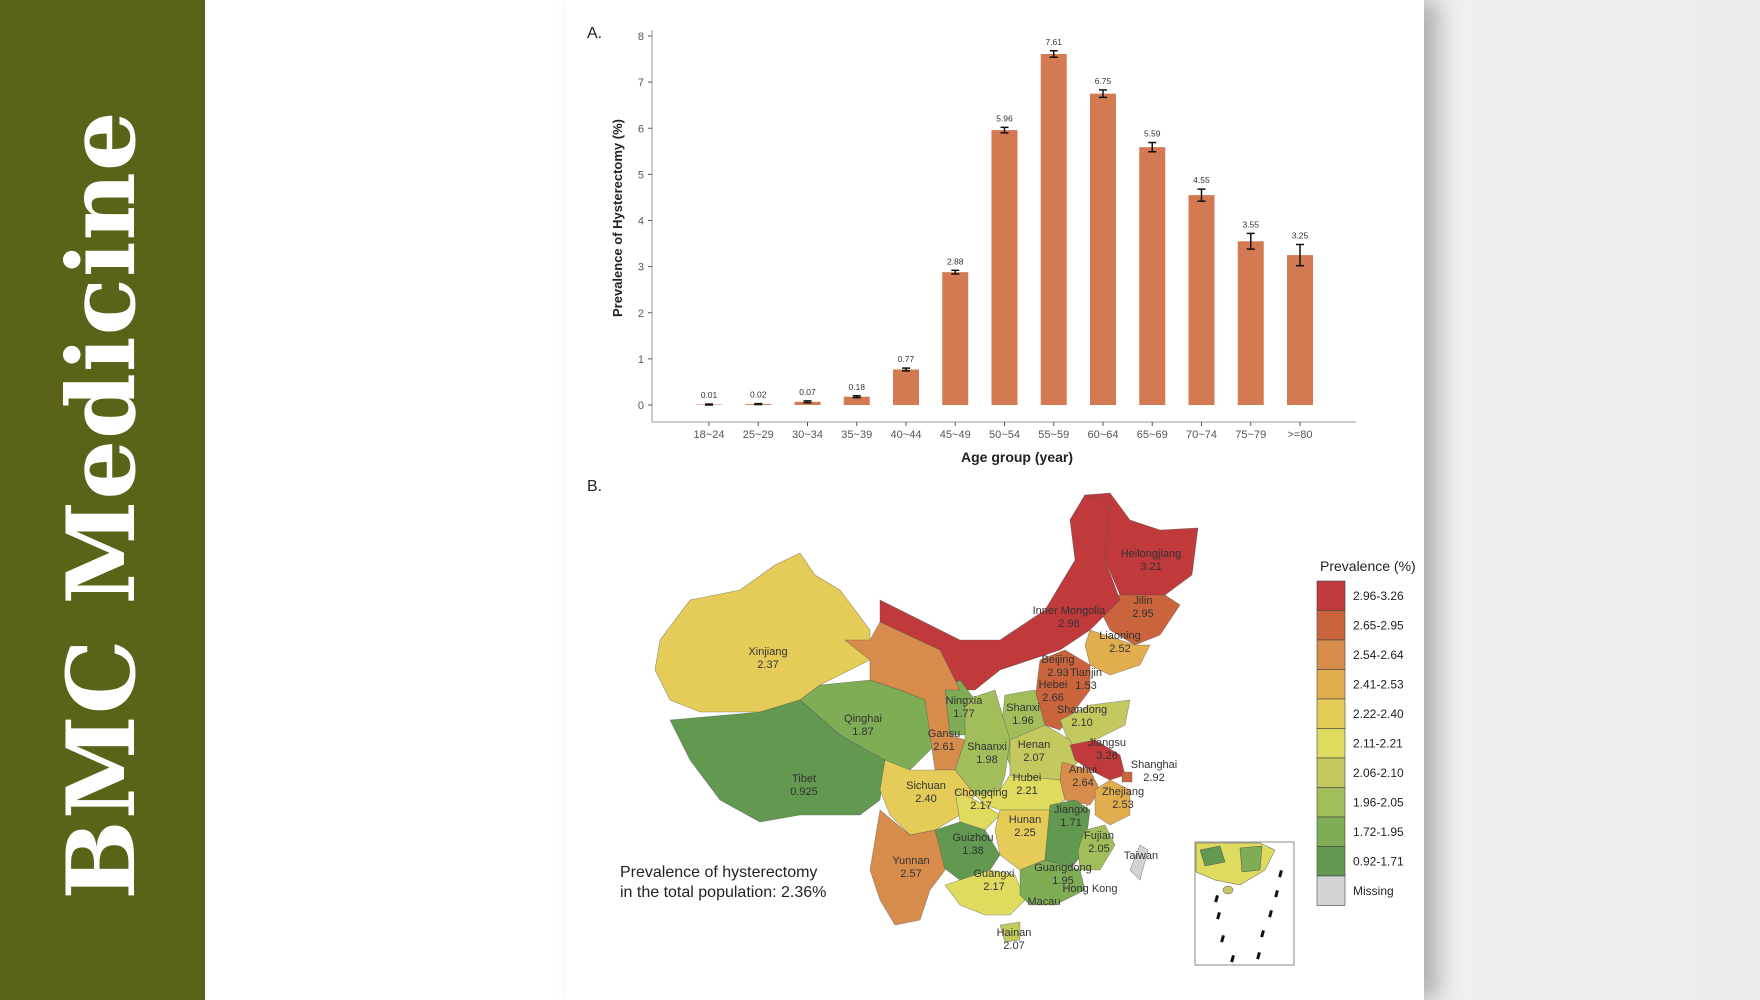  I want to click on region-name-ningxia: Ningxia, so click(965, 701).